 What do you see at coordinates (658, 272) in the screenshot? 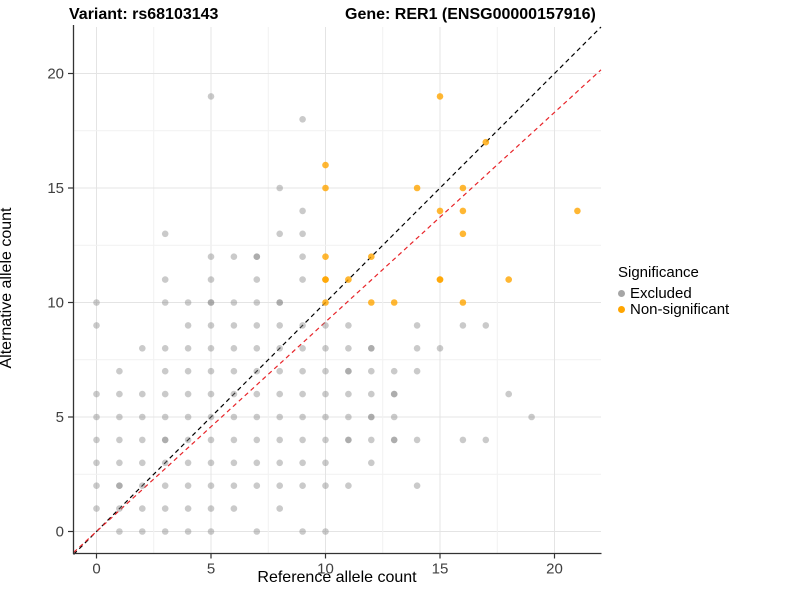
I see `legend-title: Significance` at bounding box center [658, 272].